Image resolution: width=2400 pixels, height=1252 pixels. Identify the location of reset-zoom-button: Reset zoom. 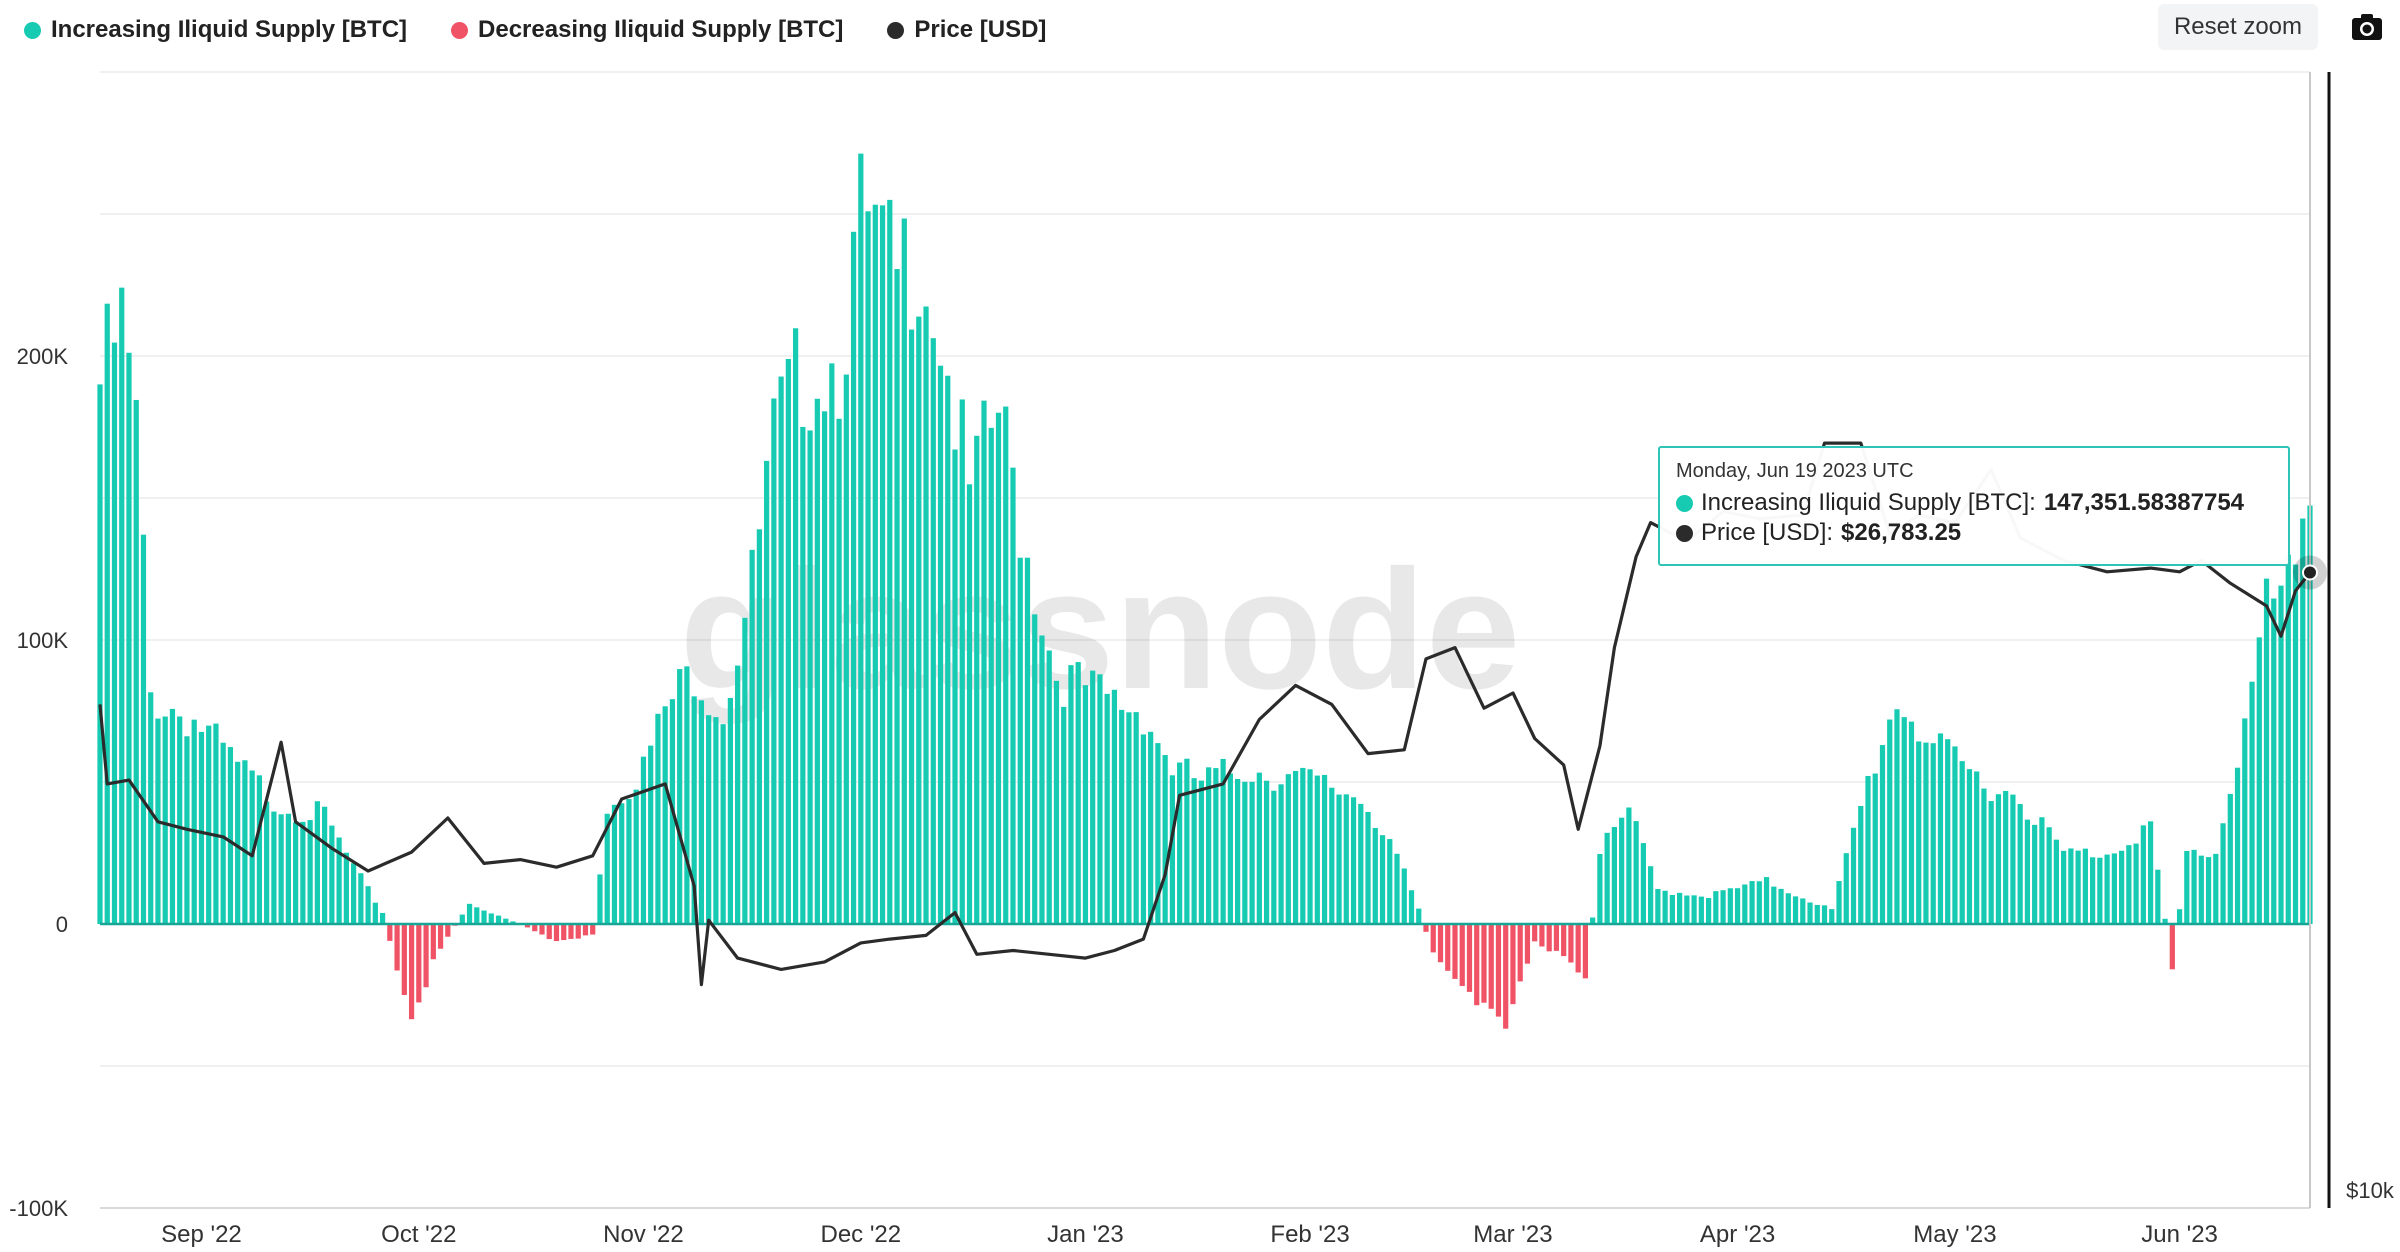
(2238, 27).